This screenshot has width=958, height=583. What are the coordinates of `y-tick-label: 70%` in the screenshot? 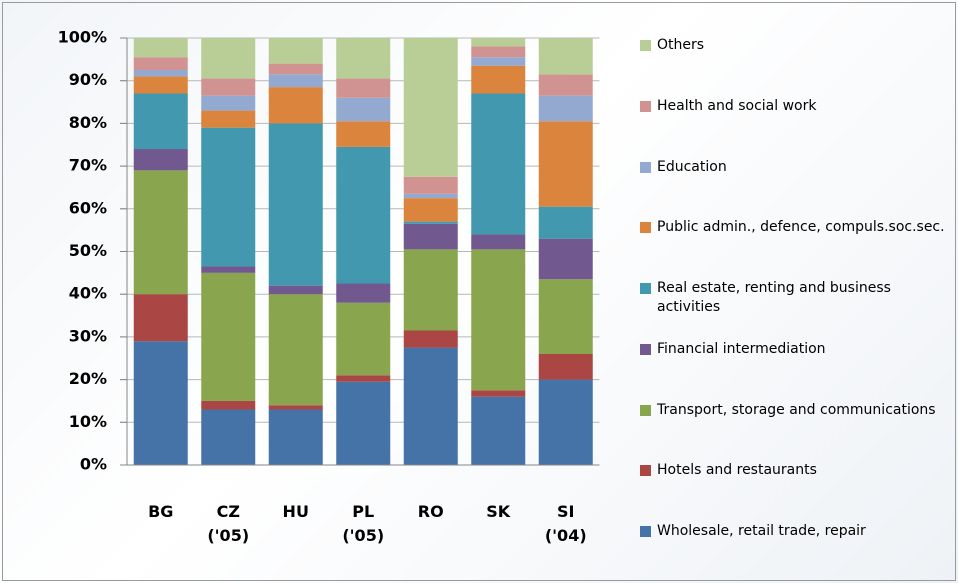 It's located at (88, 165).